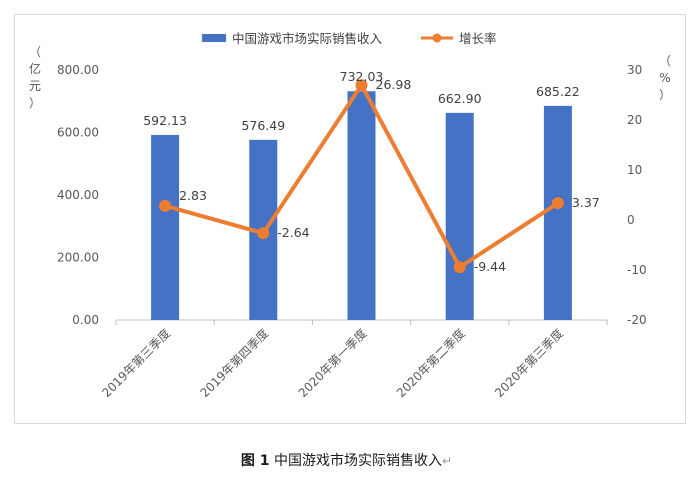 Image resolution: width=693 pixels, height=488 pixels. What do you see at coordinates (665, 61) in the screenshot?
I see `right-unit-char: （` at bounding box center [665, 61].